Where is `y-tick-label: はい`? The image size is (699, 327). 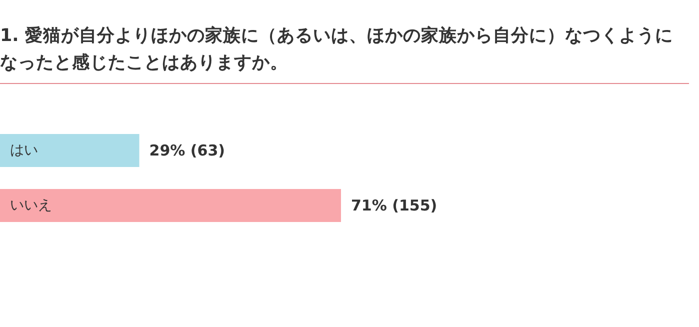 y-tick-label: はい is located at coordinates (24, 150).